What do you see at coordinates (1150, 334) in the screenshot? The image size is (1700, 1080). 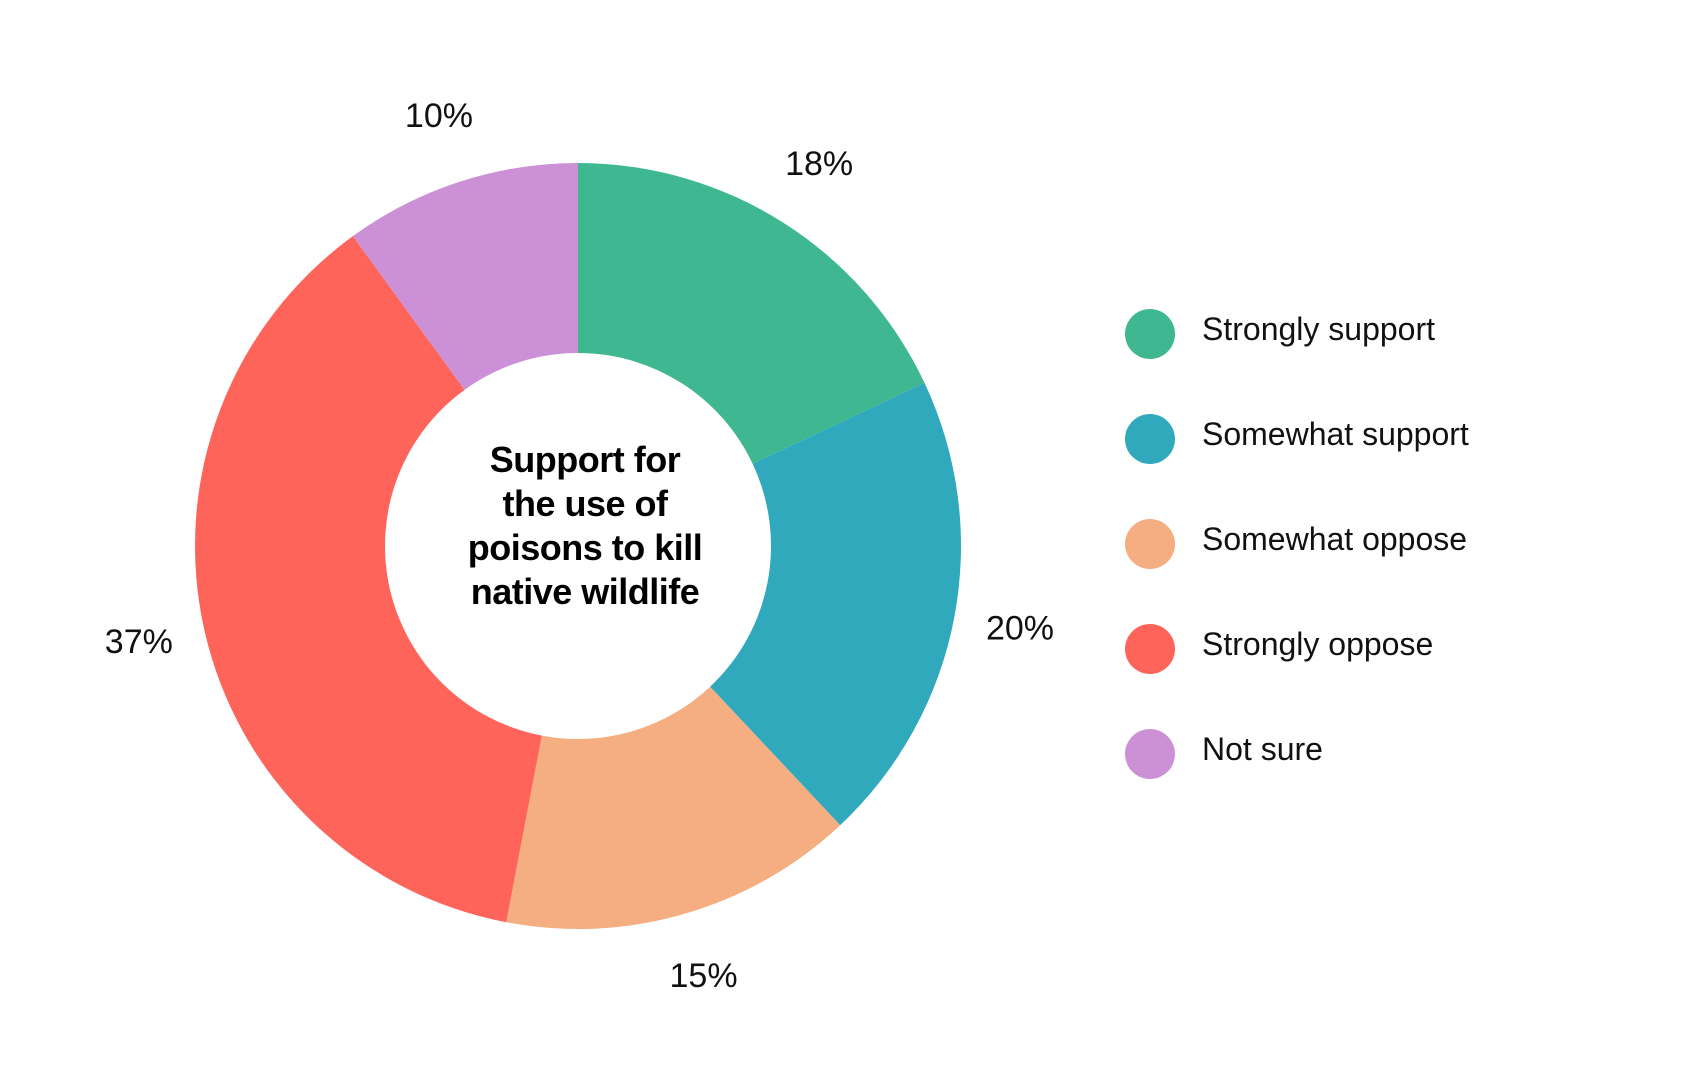 I see `legend-swatch-strongly-support` at bounding box center [1150, 334].